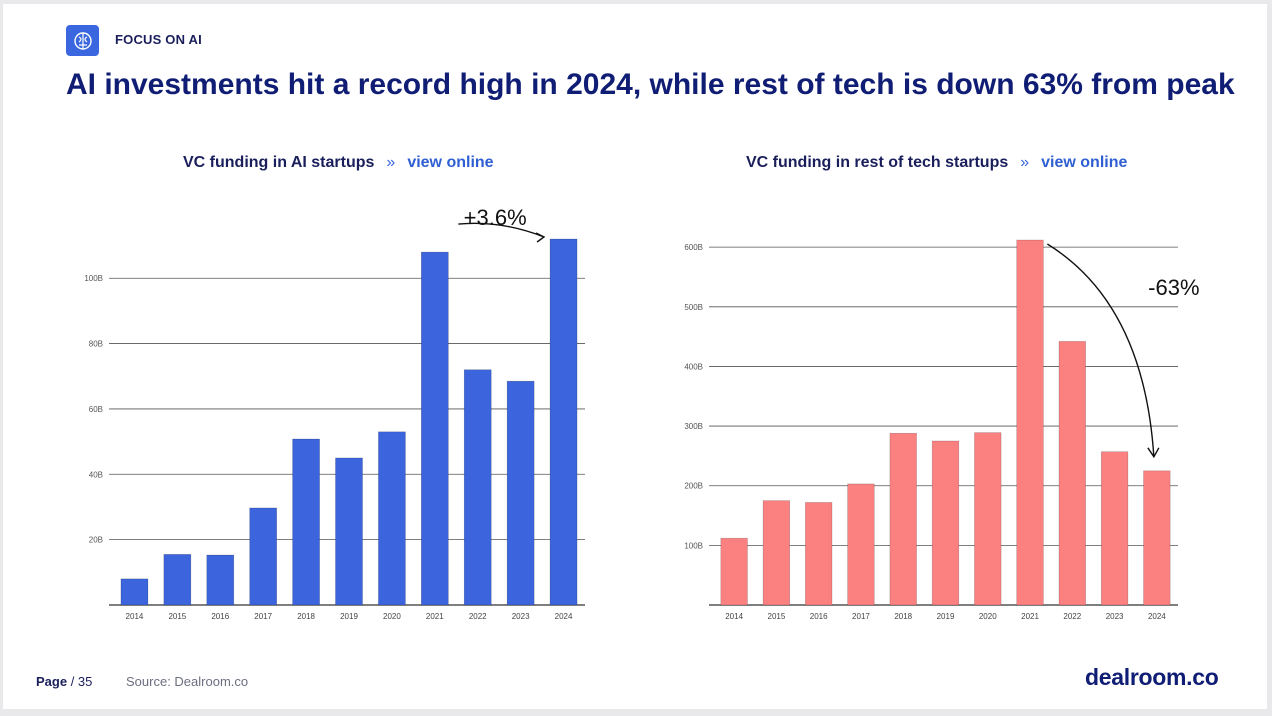 This screenshot has width=1272, height=716. Describe the element at coordinates (988, 519) in the screenshot. I see `tech-bar-2020` at that location.